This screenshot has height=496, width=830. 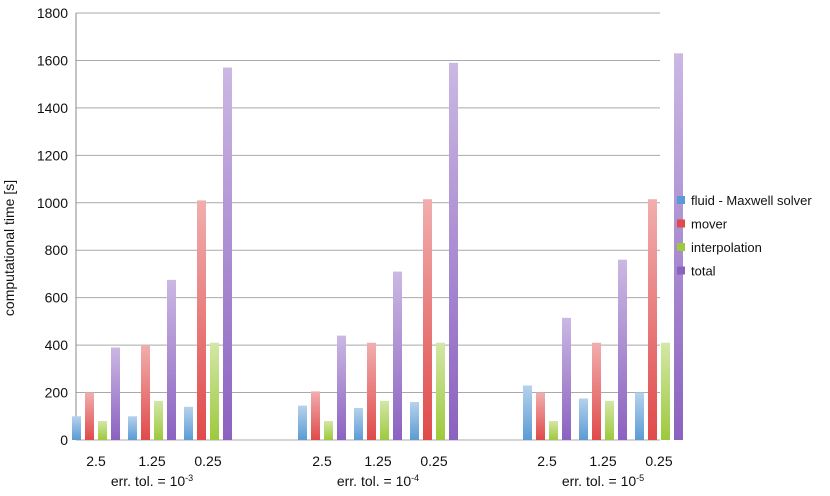 What do you see at coordinates (751, 200) in the screenshot?
I see `legend-label: fluid - Maxwell solver` at bounding box center [751, 200].